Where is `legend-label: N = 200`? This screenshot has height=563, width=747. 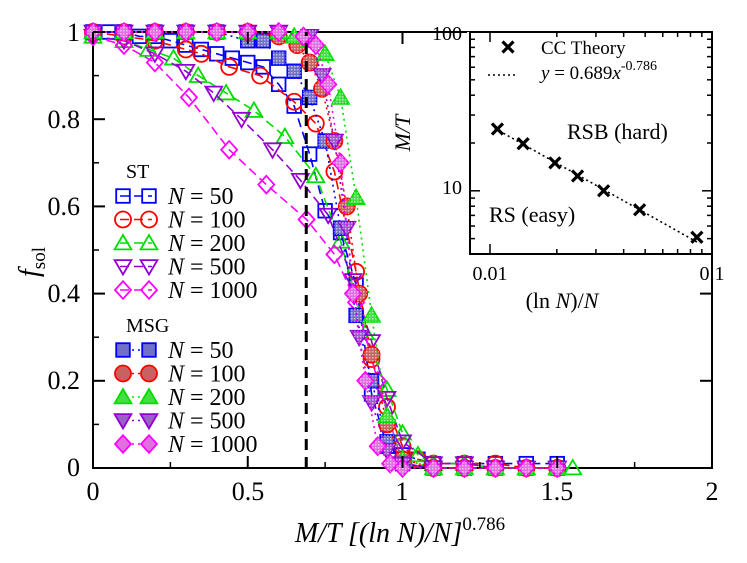
legend-label: N = 200 is located at coordinates (206, 398).